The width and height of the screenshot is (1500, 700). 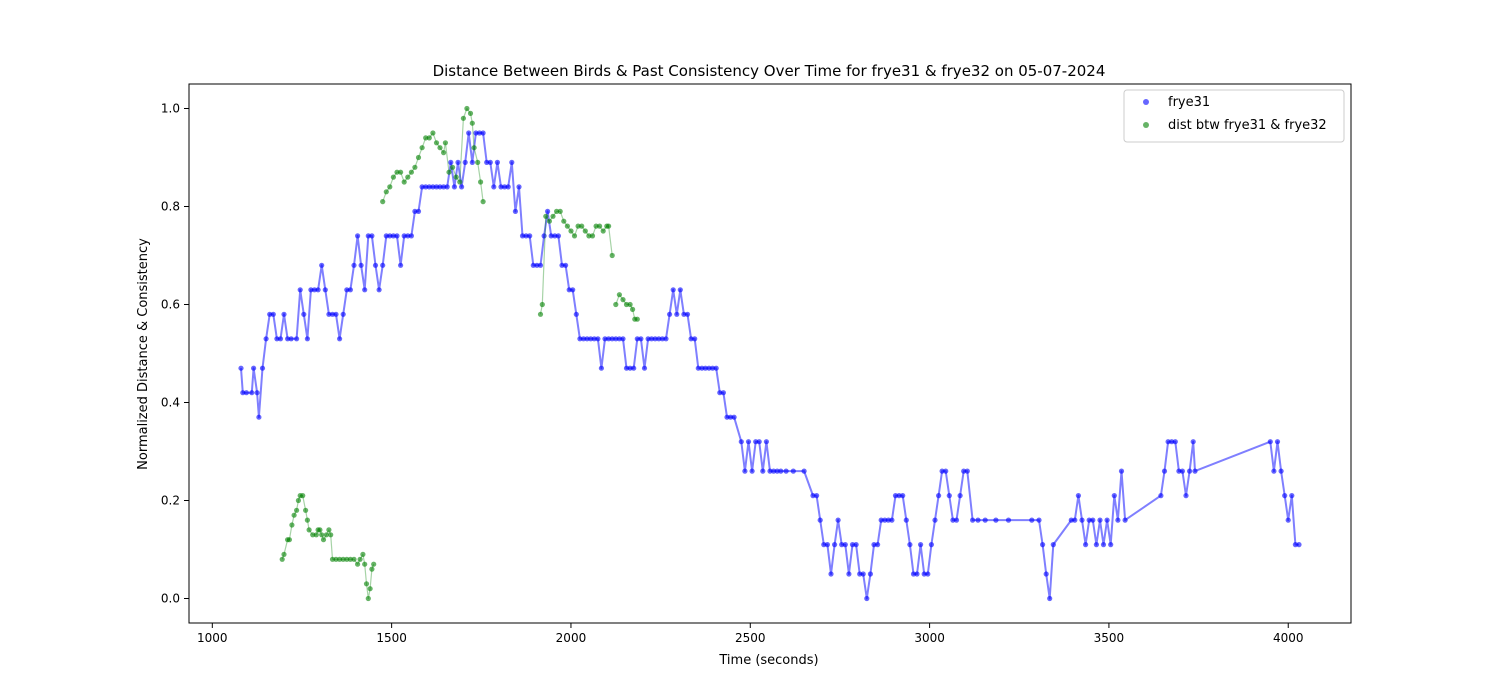 I want to click on x-tick-label: 2500, so click(x=750, y=638).